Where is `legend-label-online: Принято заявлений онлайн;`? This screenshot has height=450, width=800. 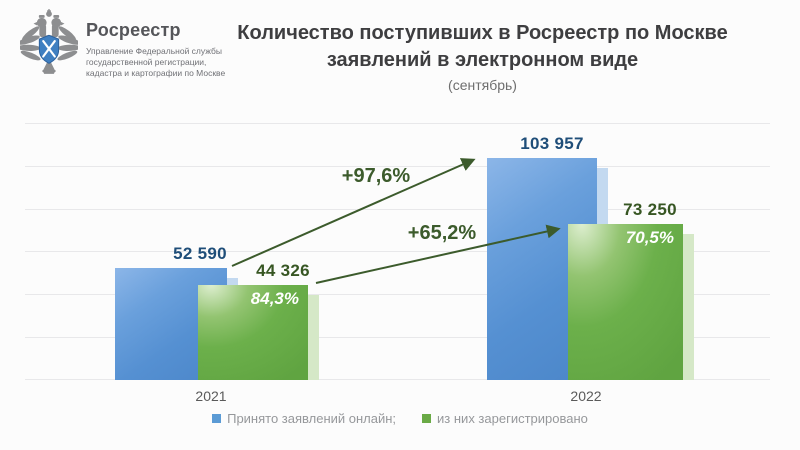 legend-label-online: Принято заявлений онлайн; is located at coordinates (312, 418).